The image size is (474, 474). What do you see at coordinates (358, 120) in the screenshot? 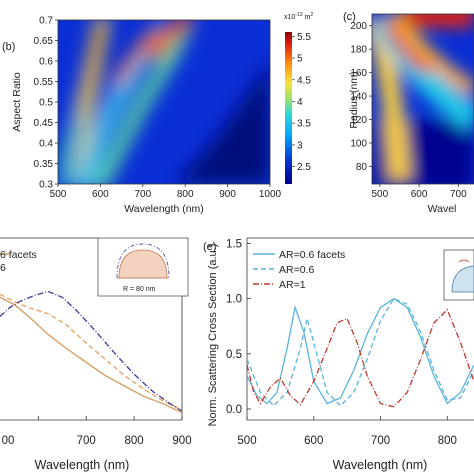
I see `c-ytick-label-2: 120` at bounding box center [358, 120].